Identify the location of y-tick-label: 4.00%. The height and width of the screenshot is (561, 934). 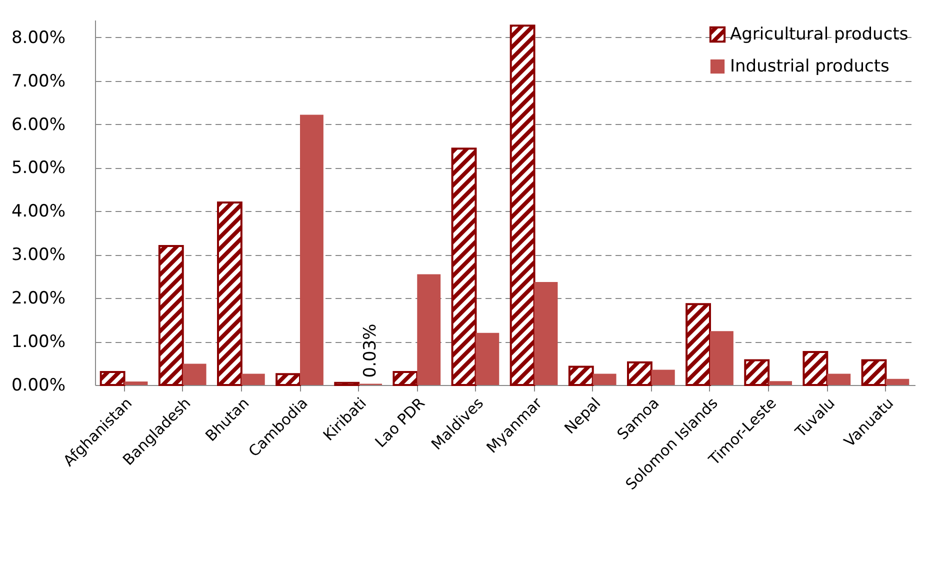
(38, 212).